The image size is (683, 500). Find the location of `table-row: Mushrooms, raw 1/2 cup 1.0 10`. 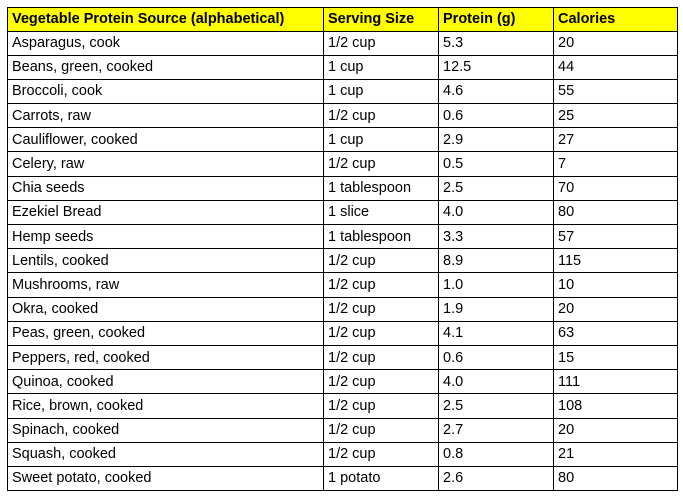

table-row: Mushrooms, raw 1/2 cup 1.0 10 is located at coordinates (342, 285).